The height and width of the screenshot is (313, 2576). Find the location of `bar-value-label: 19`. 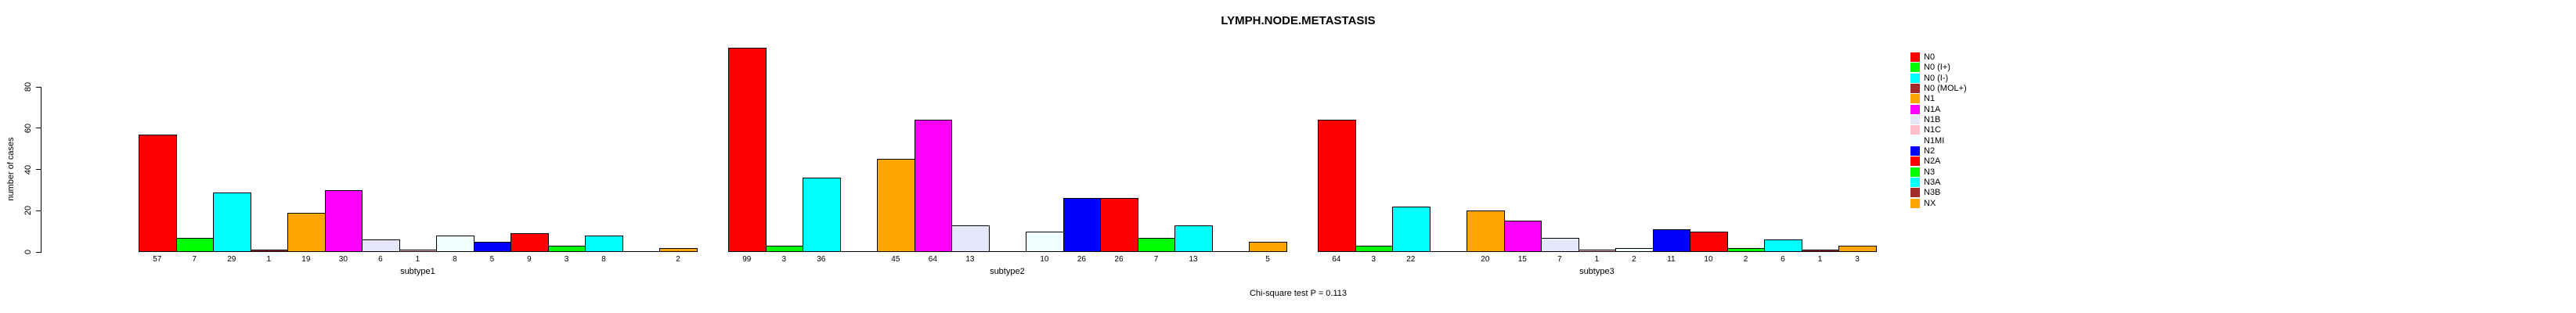

bar-value-label: 19 is located at coordinates (306, 259).